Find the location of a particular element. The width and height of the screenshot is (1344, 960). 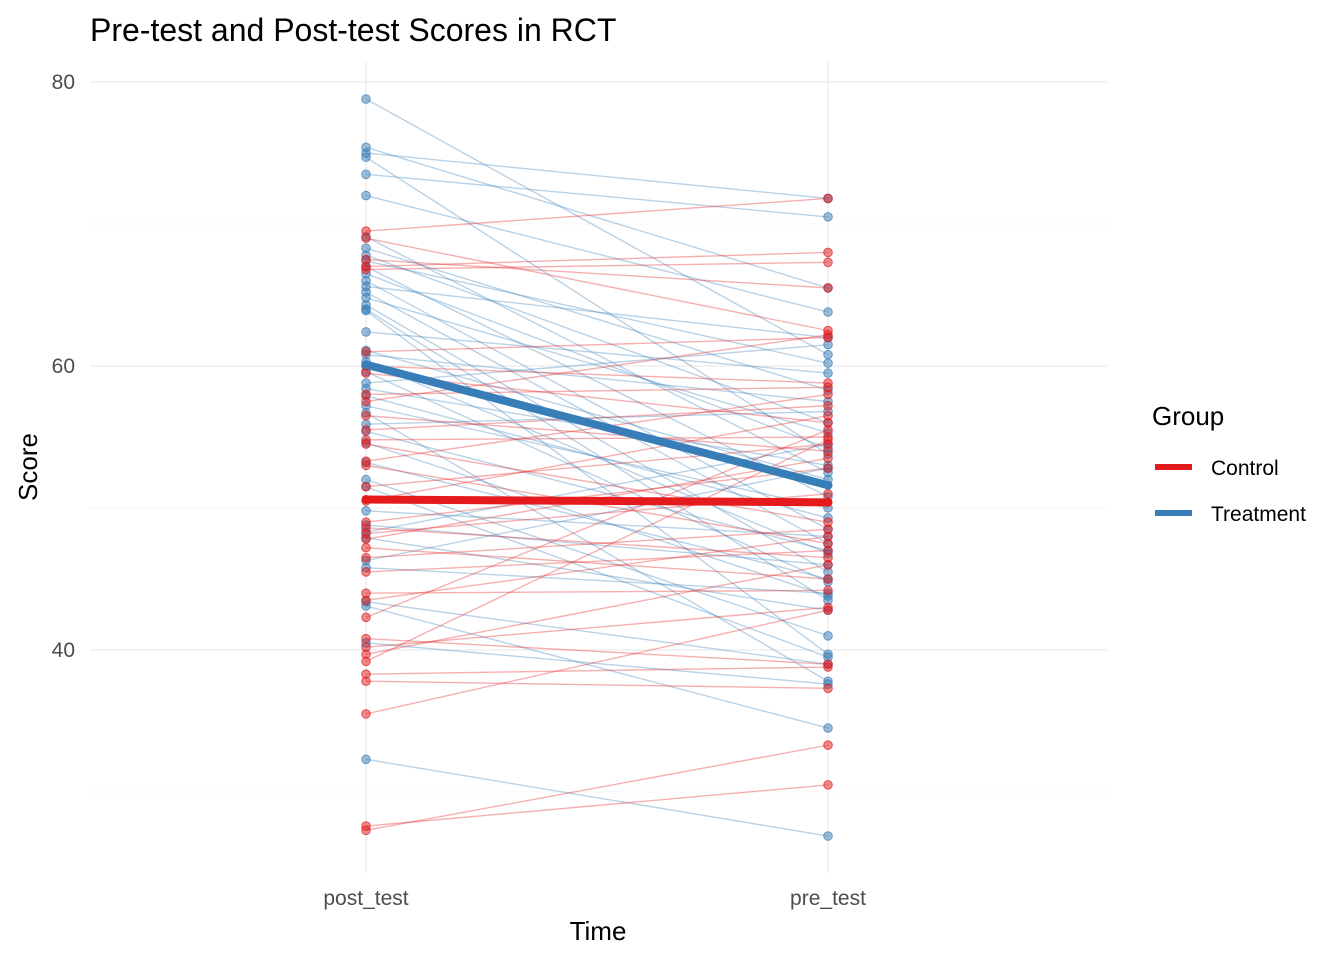

x-tick-label: post_test is located at coordinates (365, 898).